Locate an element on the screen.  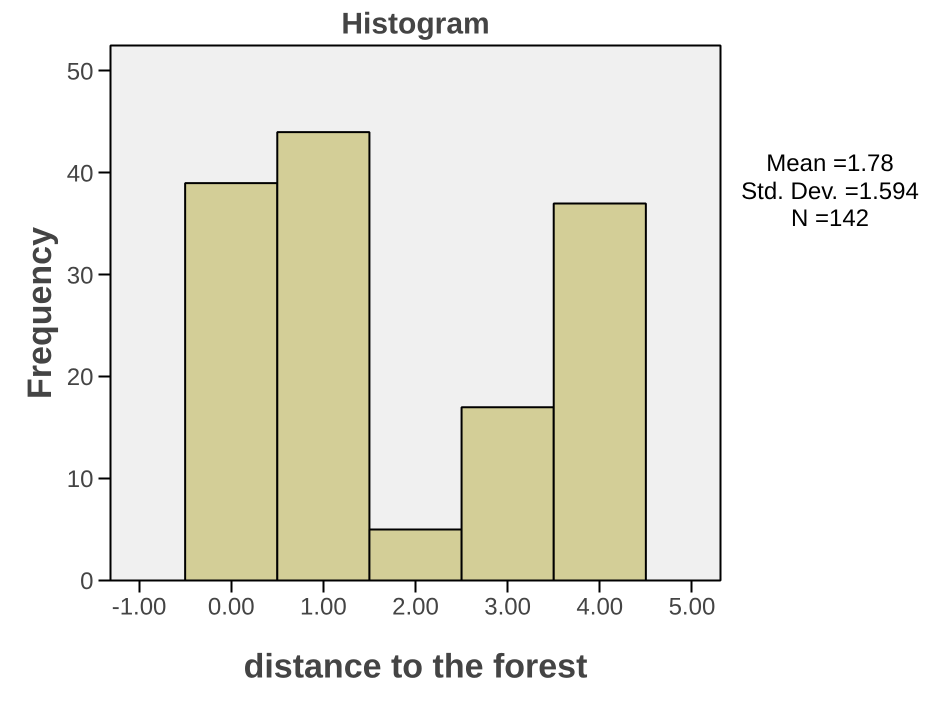
x-tick-label: 4.00 is located at coordinates (600, 607).